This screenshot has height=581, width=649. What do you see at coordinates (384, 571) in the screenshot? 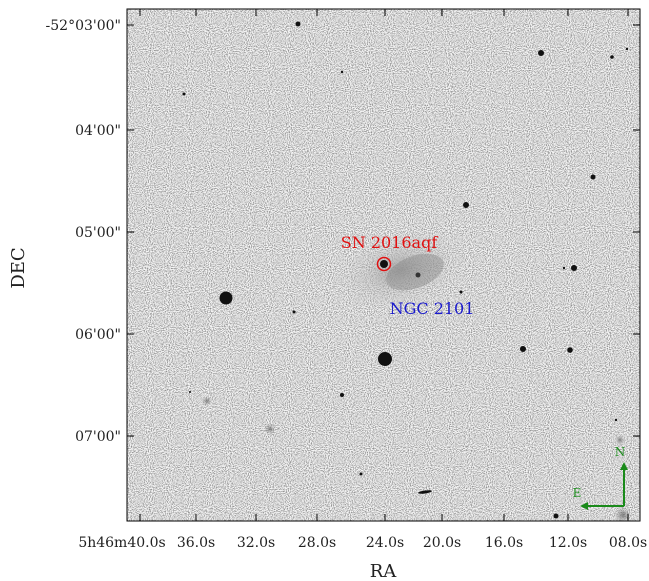
I see `x-axis-label: RA` at bounding box center [384, 571].